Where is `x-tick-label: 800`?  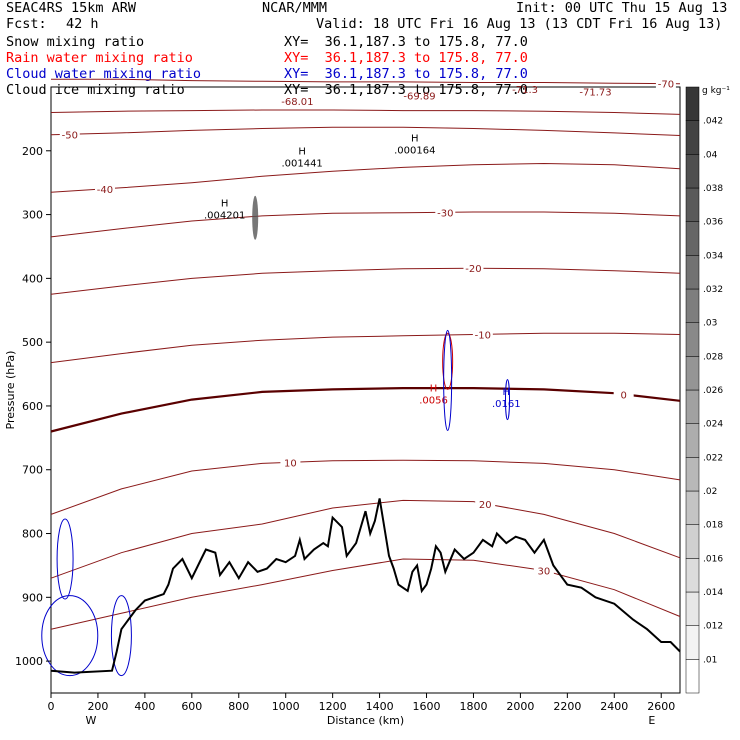
x-tick-label: 800 is located at coordinates (238, 706).